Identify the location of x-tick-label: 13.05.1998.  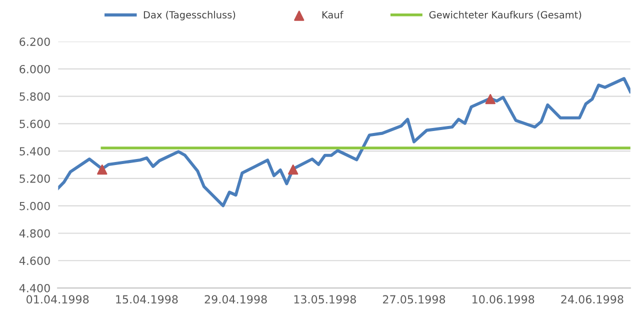
(325, 299).